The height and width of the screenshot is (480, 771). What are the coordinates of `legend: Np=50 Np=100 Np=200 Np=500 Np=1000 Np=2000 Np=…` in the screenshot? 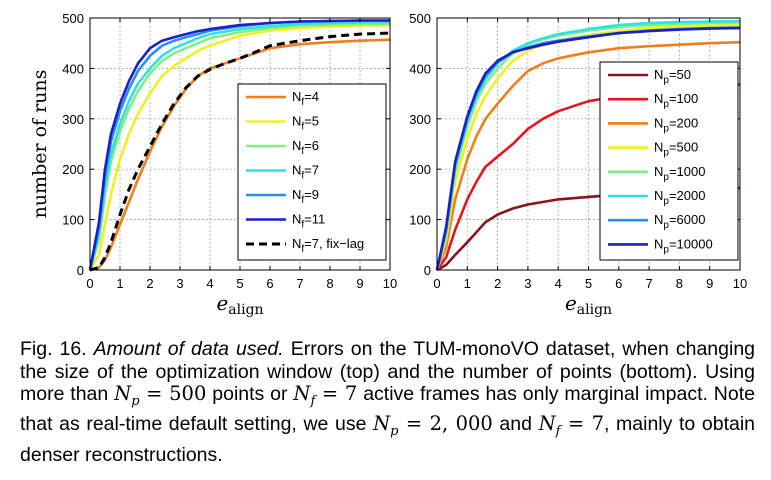 It's located at (669, 161).